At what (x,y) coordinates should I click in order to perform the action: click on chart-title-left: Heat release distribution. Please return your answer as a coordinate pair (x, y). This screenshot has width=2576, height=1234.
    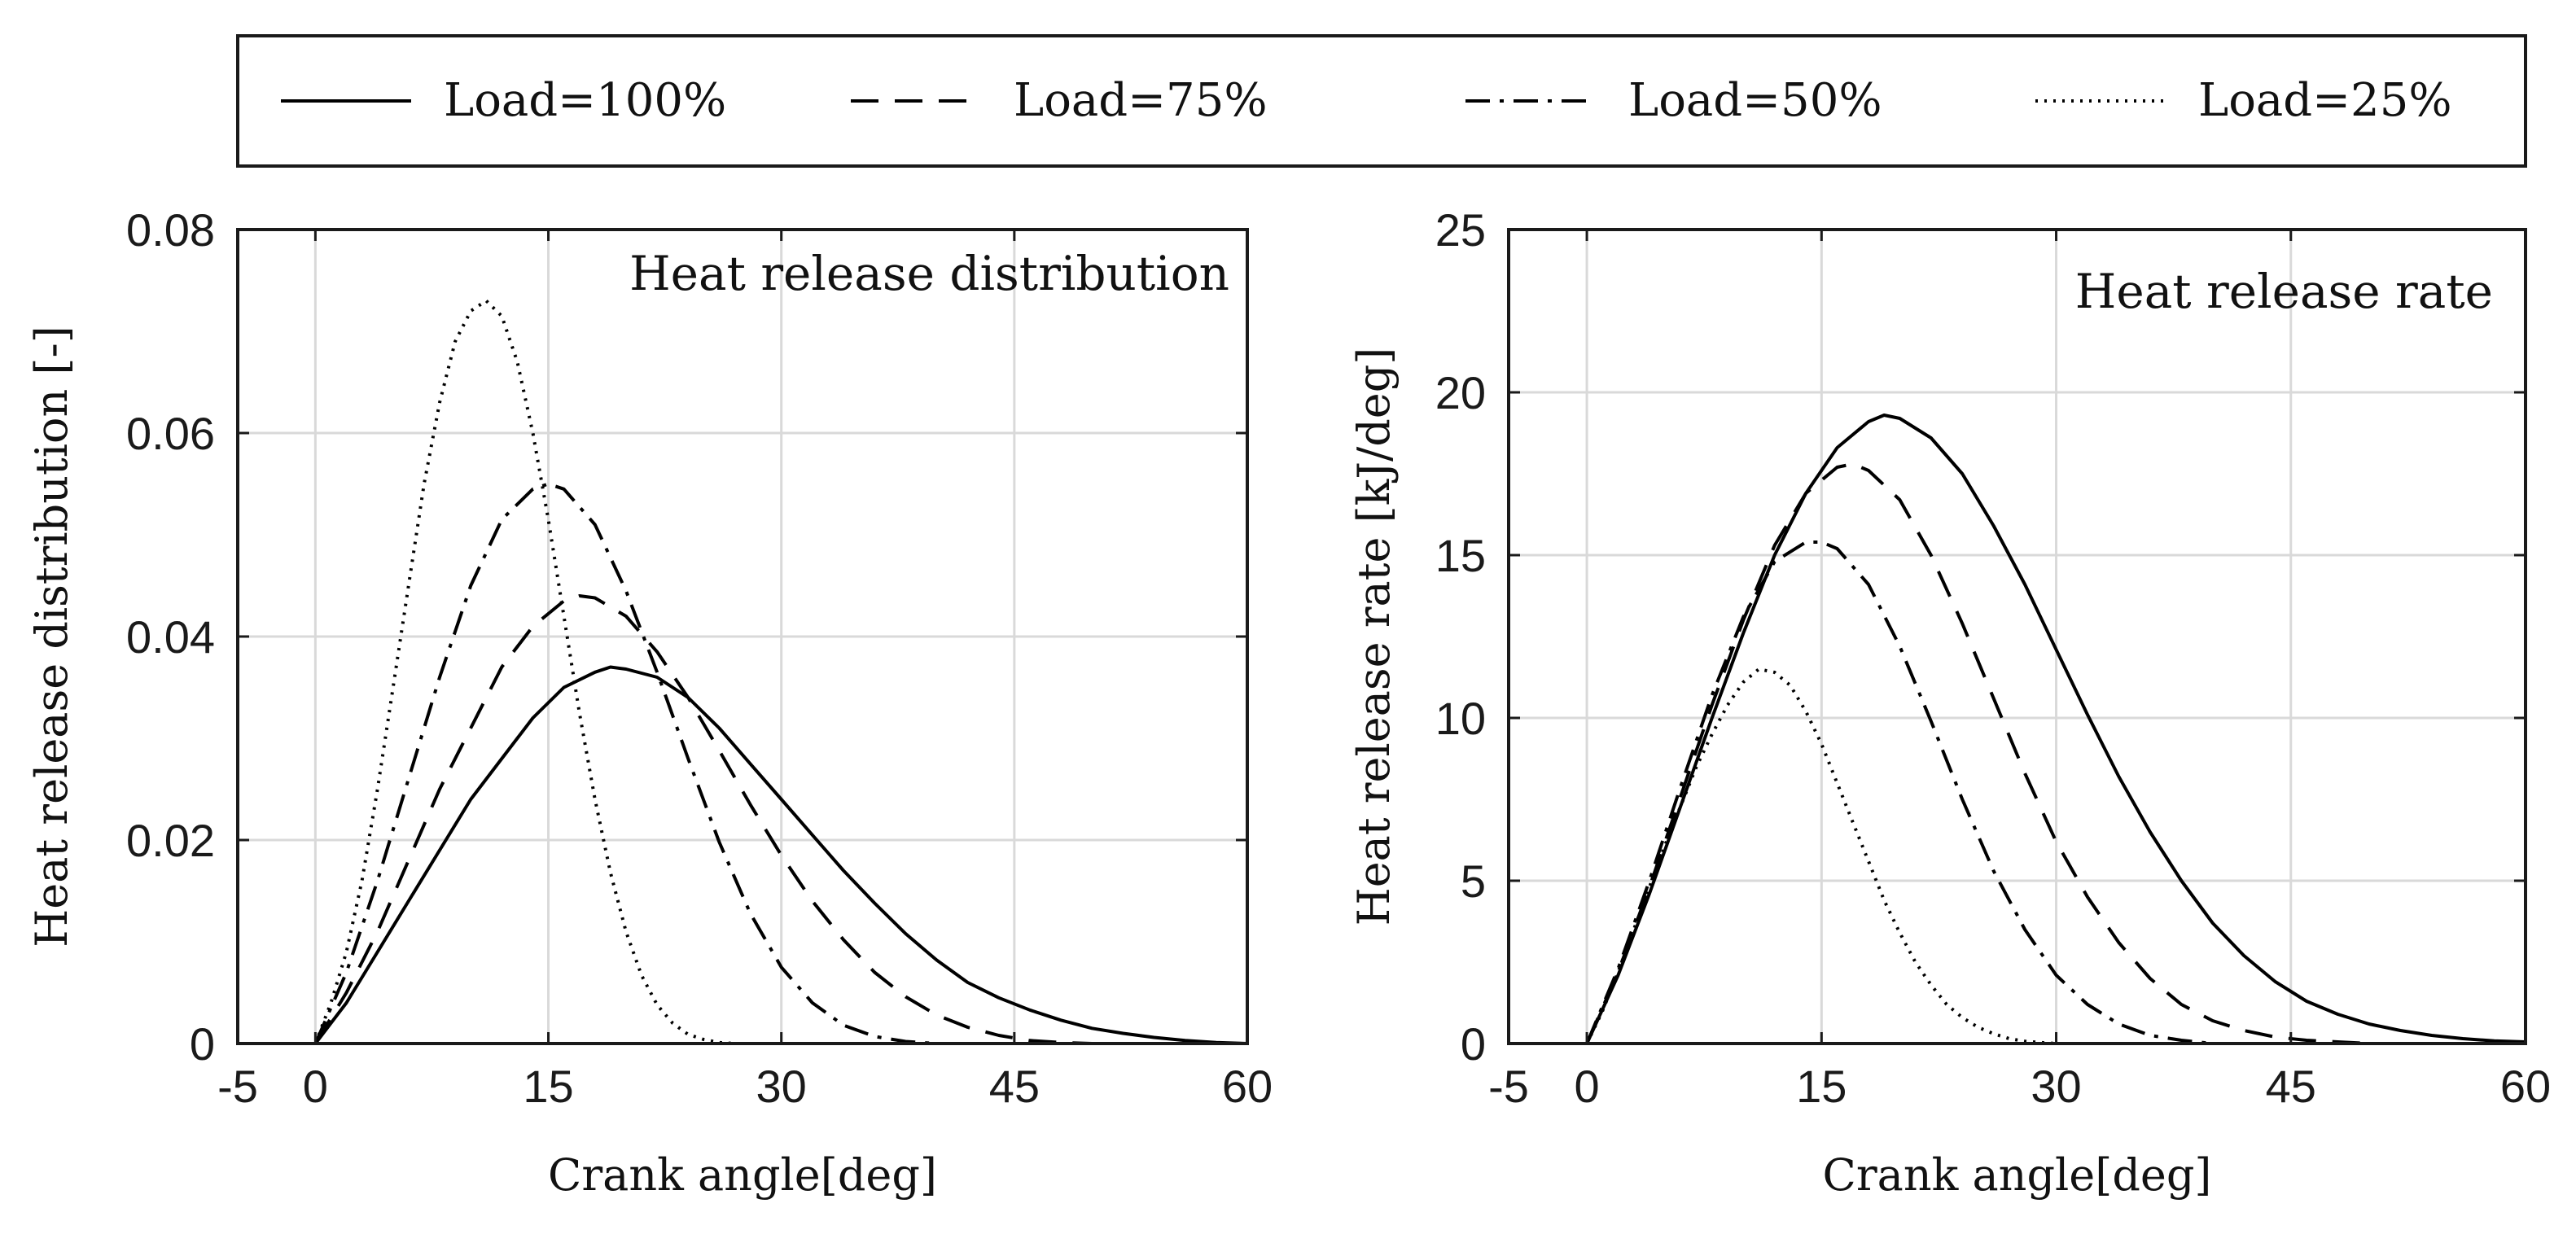
    Looking at the image, I should click on (929, 273).